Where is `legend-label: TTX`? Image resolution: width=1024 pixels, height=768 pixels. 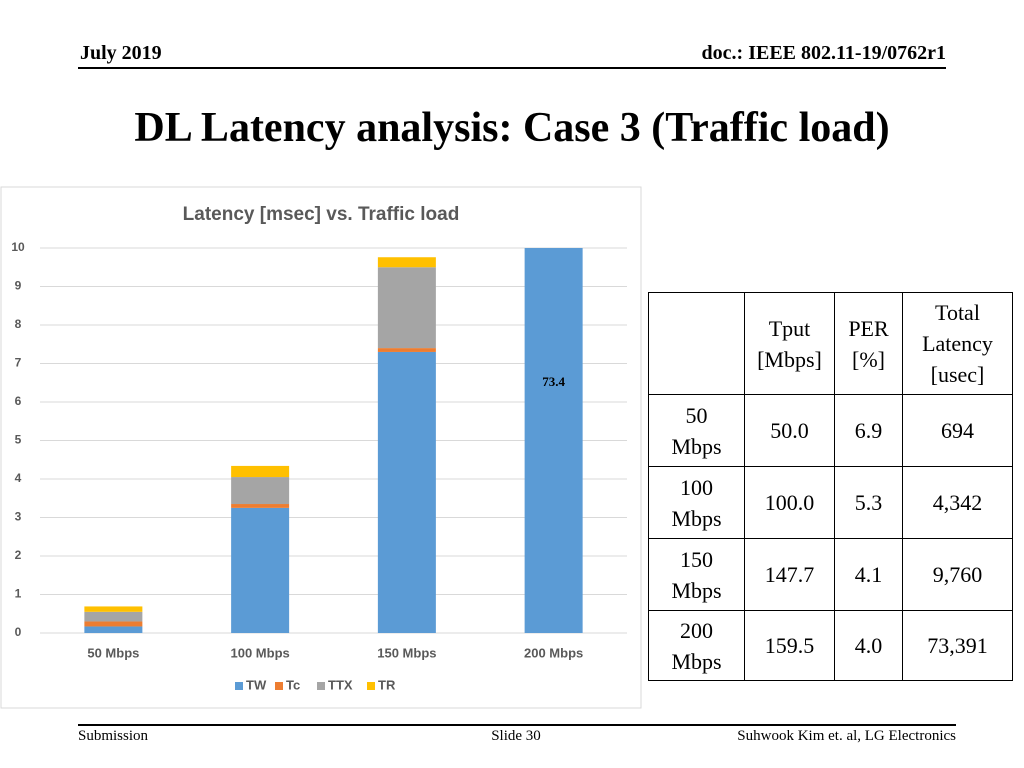
legend-label: TTX is located at coordinates (340, 684).